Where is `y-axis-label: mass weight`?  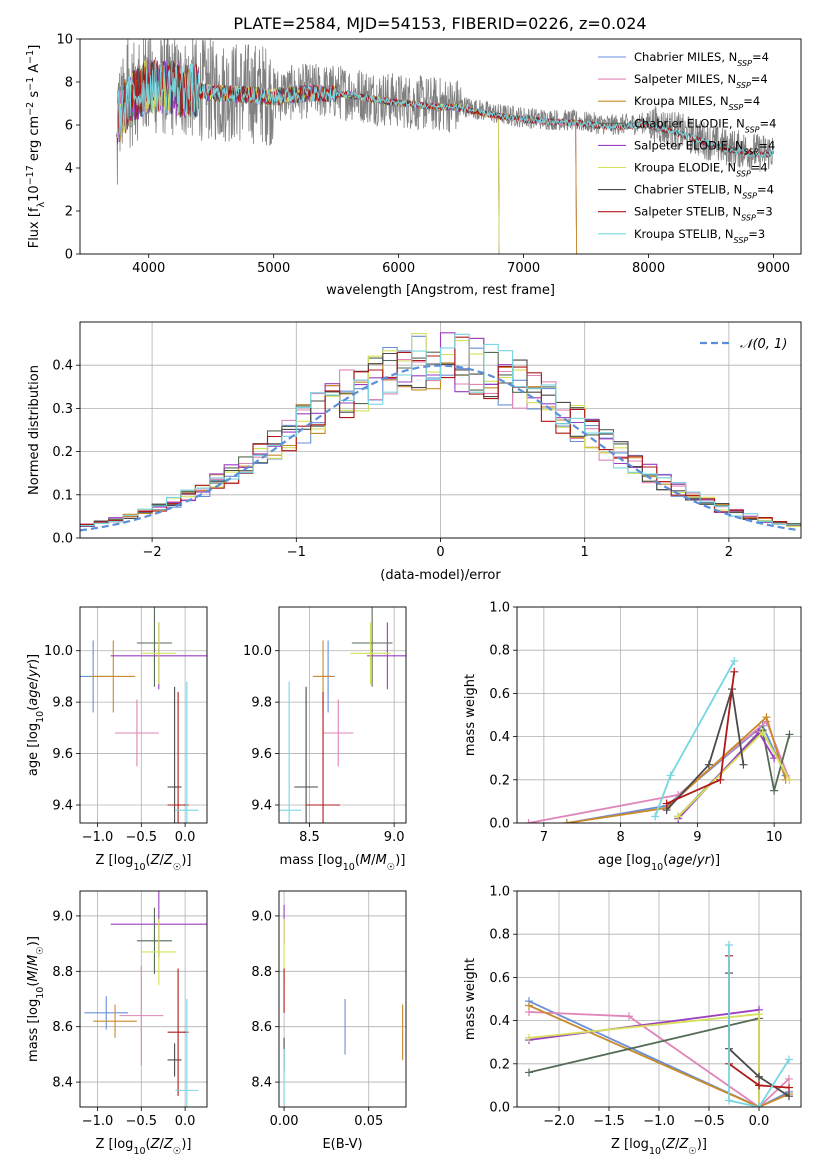
y-axis-label: mass weight is located at coordinates (470, 999).